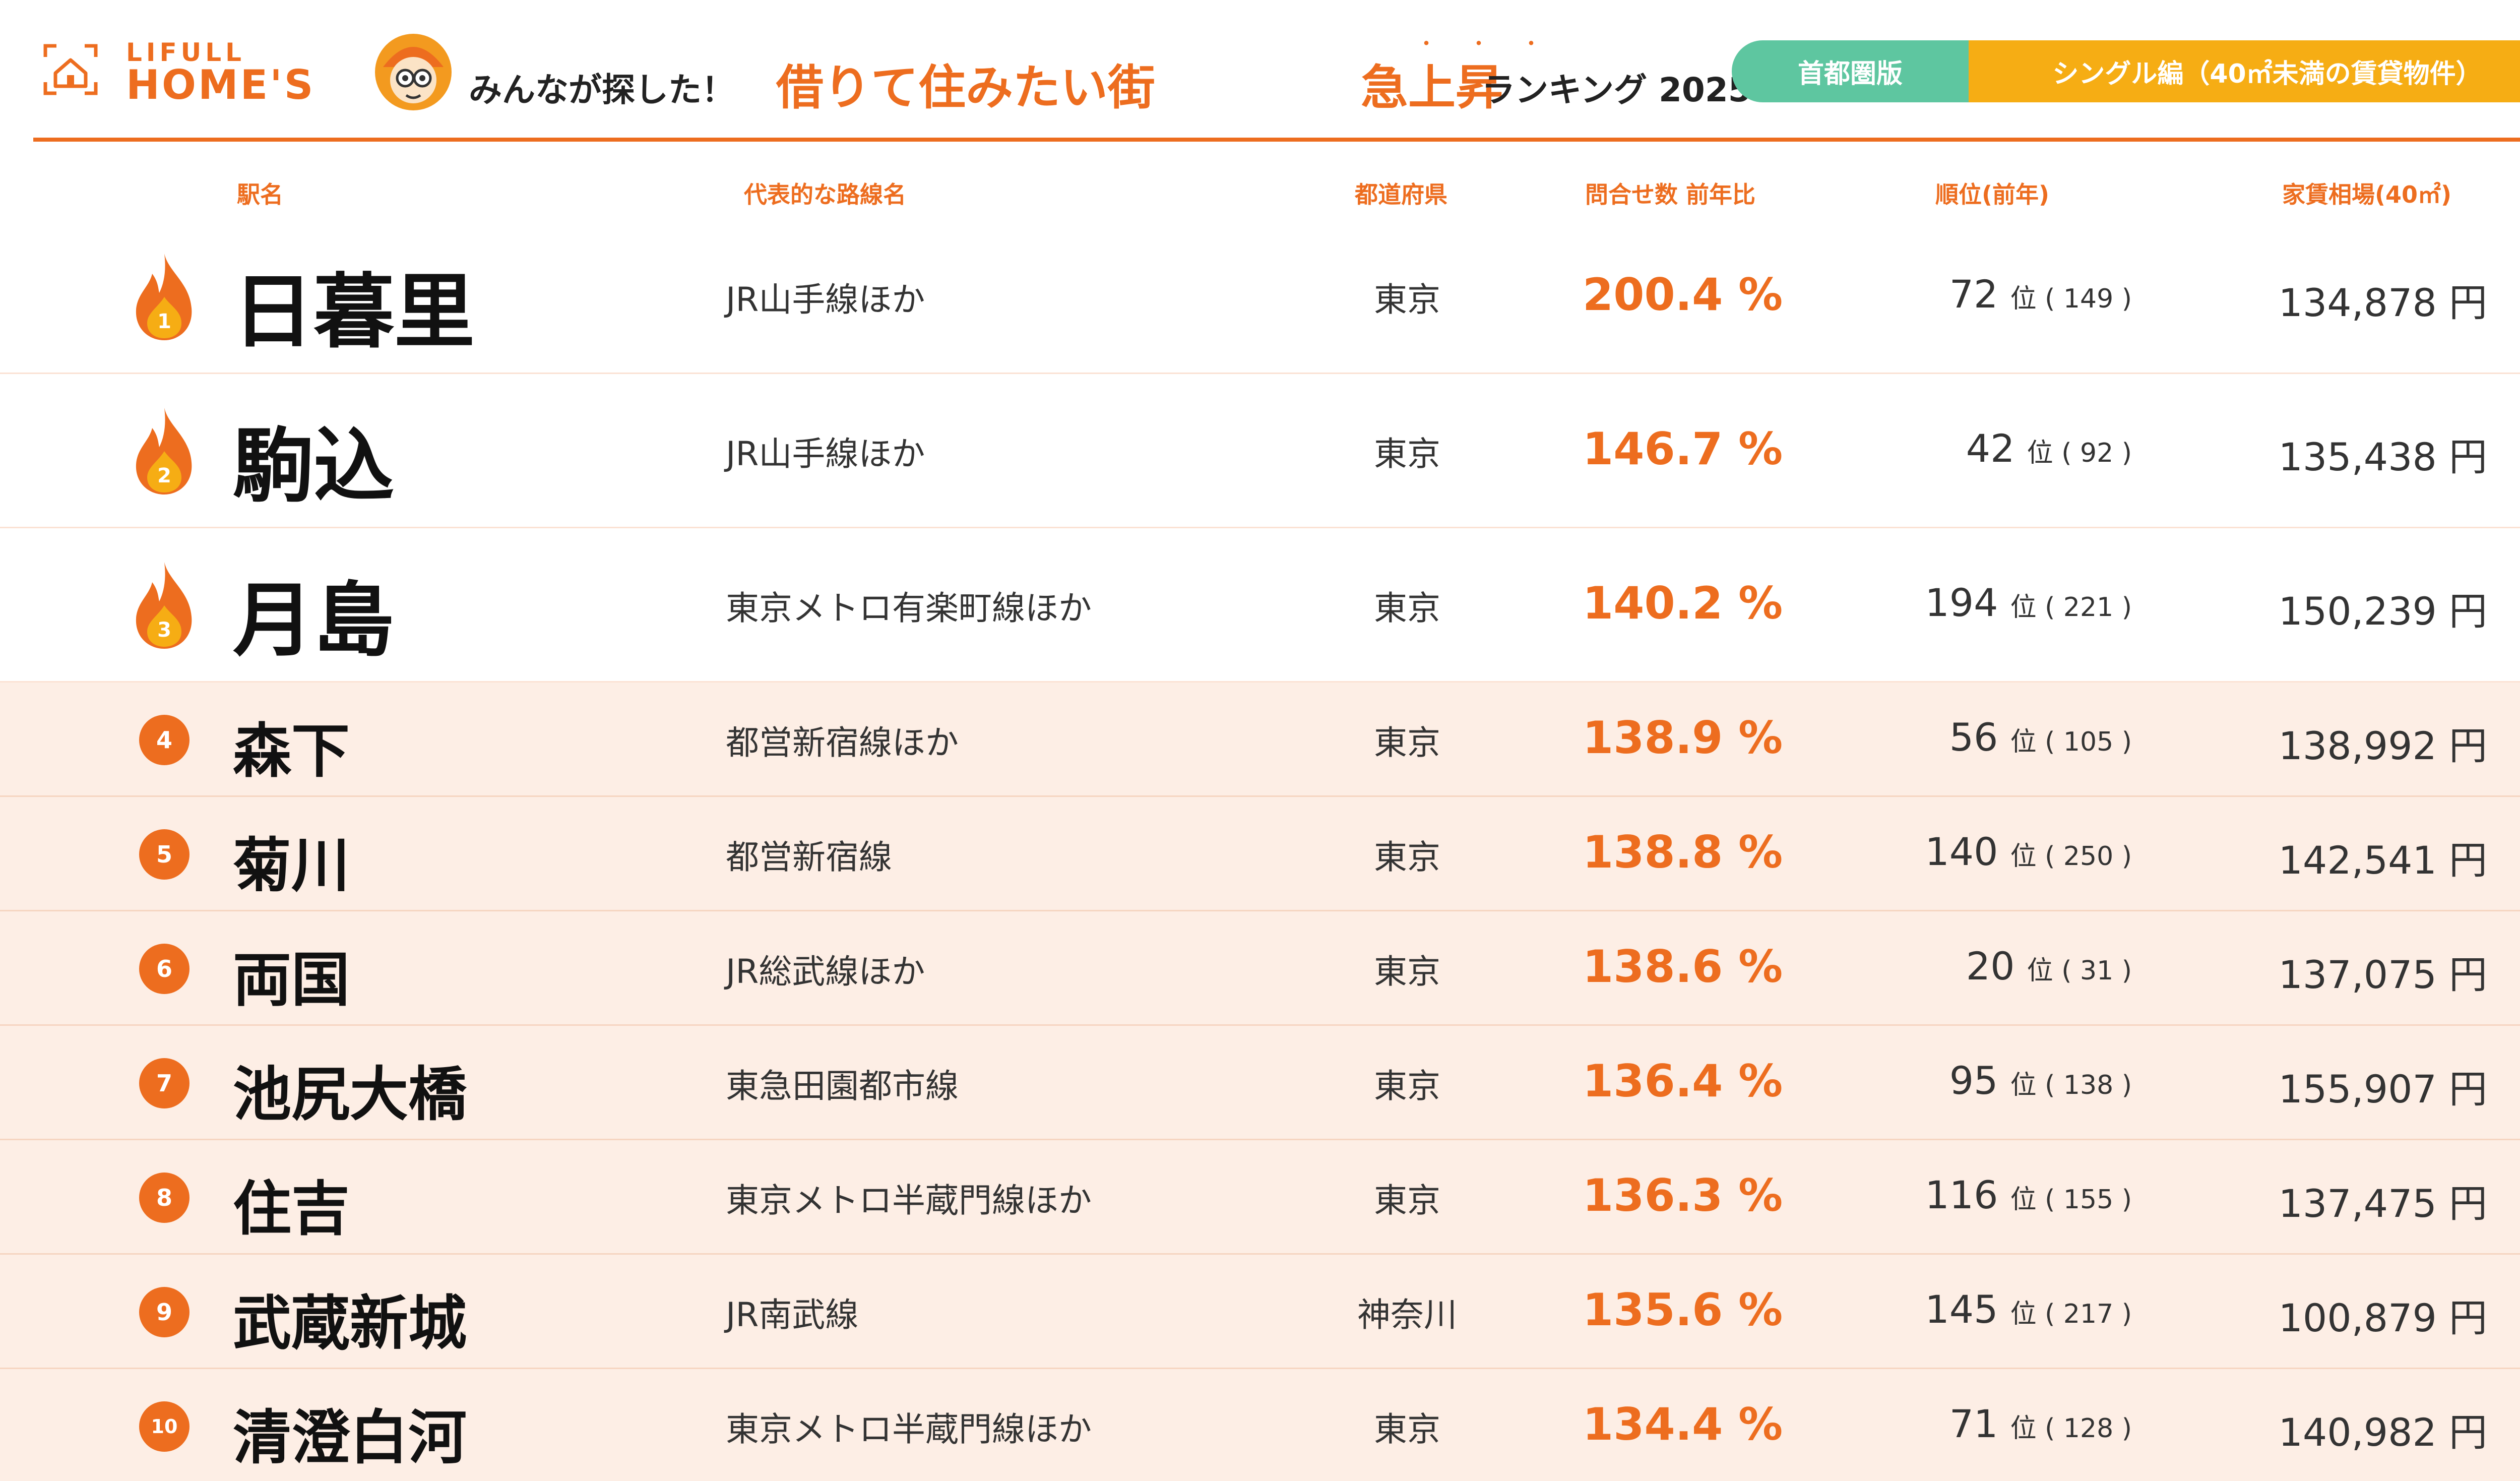  I want to click on rank-number: 1, so click(164, 322).